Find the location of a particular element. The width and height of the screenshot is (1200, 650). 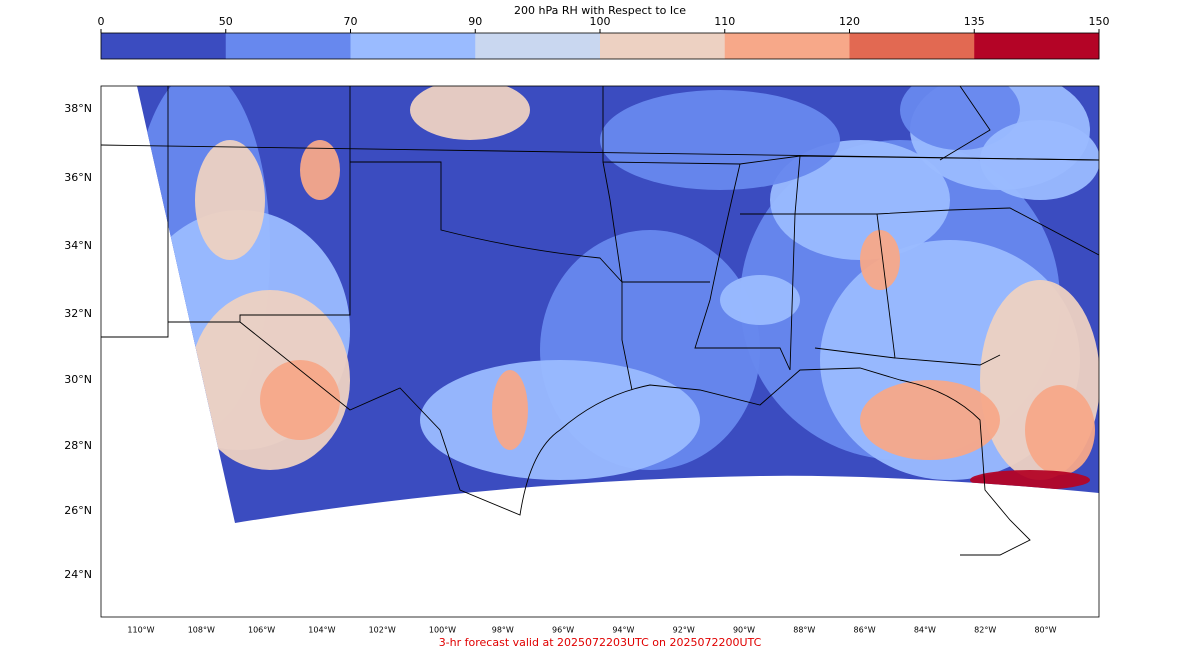

colorbar-title: 200 hPa RH with Respect to Ice is located at coordinates (600, 10).